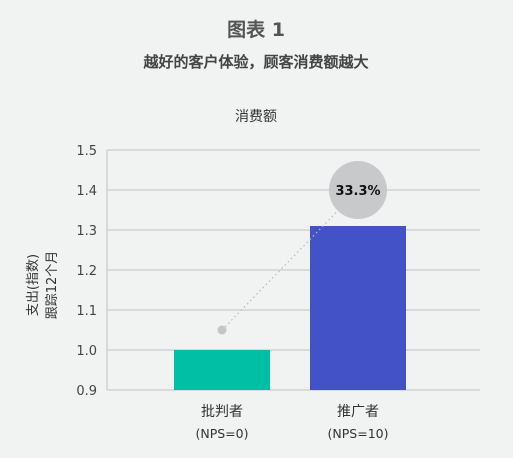 The height and width of the screenshot is (458, 513). I want to click on x-tick-label: 推广者, so click(358, 412).